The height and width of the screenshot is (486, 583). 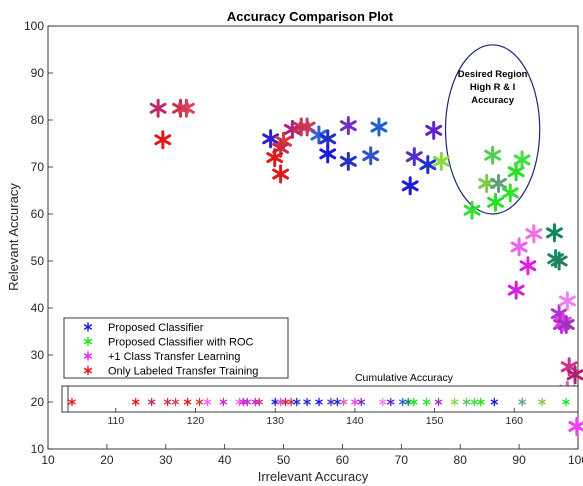 What do you see at coordinates (183, 372) in the screenshot?
I see `legend-label: Only Labeled Transfer Training` at bounding box center [183, 372].